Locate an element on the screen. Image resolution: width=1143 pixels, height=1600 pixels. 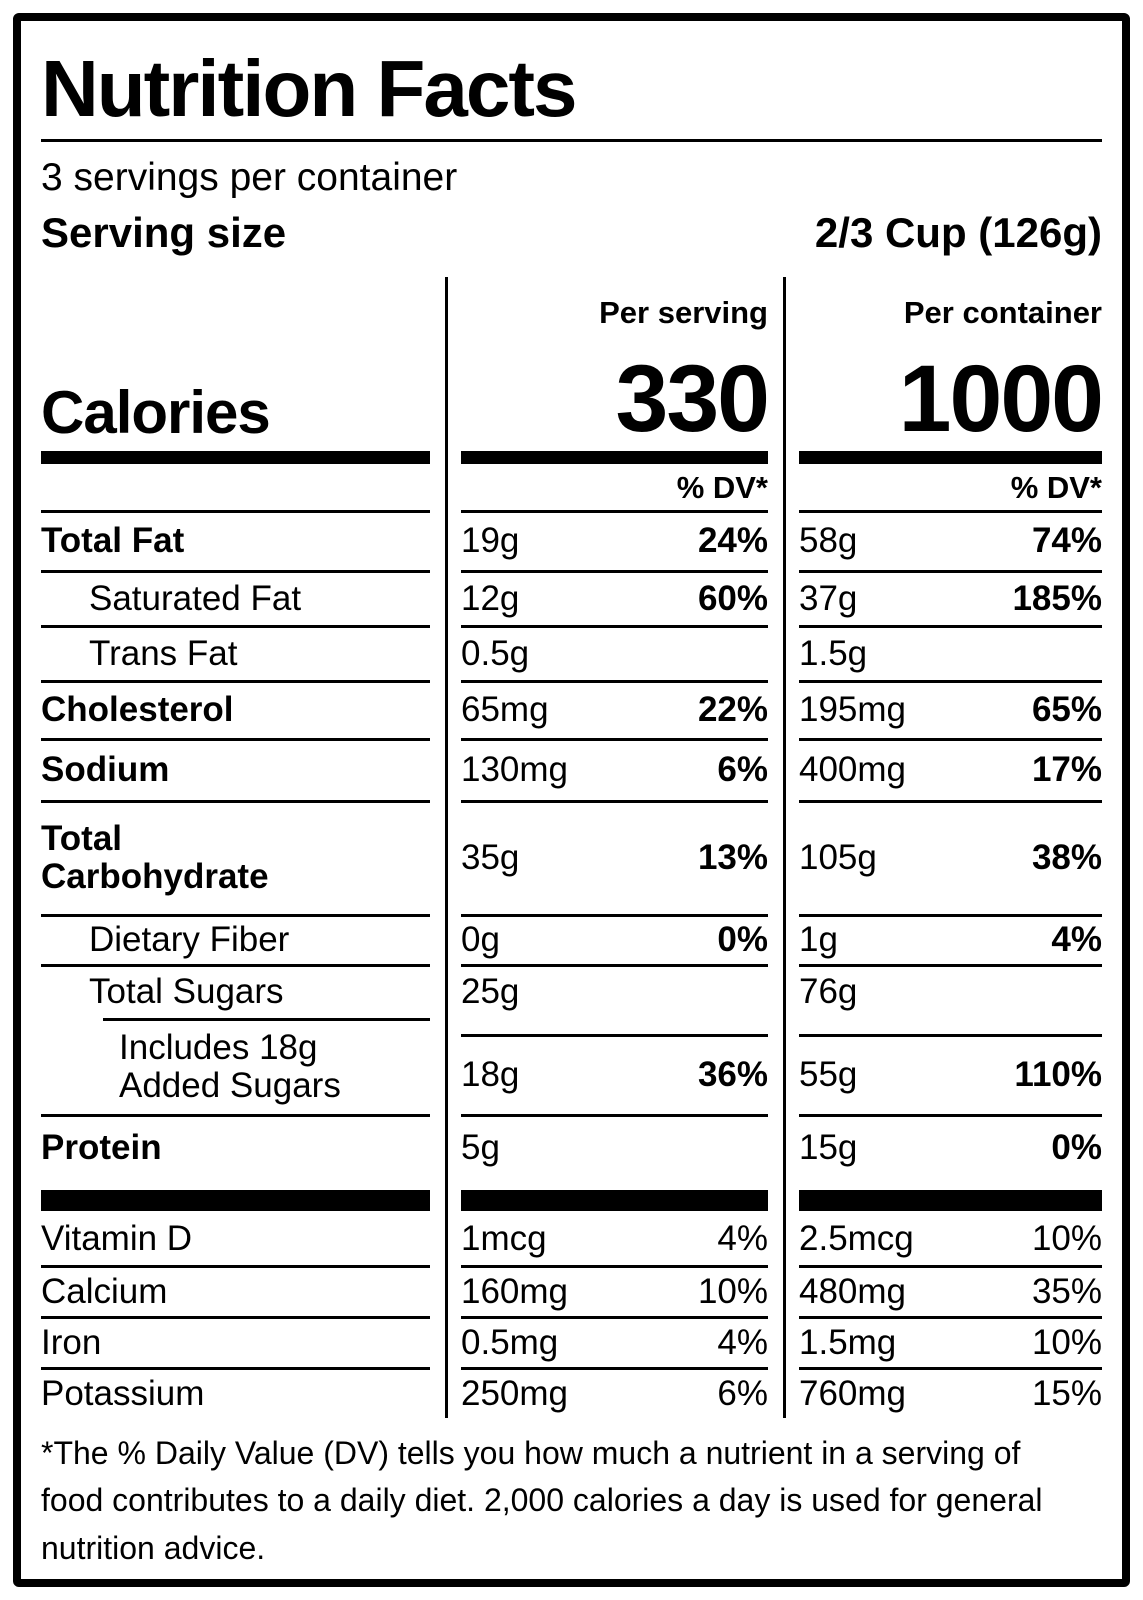
title-divider is located at coordinates (571, 140).